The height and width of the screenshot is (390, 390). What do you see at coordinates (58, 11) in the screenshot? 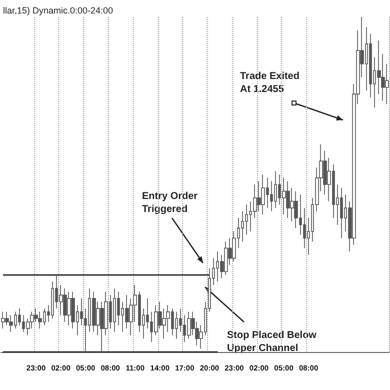
I see `chart-title: llar,15) Dynamic.0:00-24:00` at bounding box center [58, 11].